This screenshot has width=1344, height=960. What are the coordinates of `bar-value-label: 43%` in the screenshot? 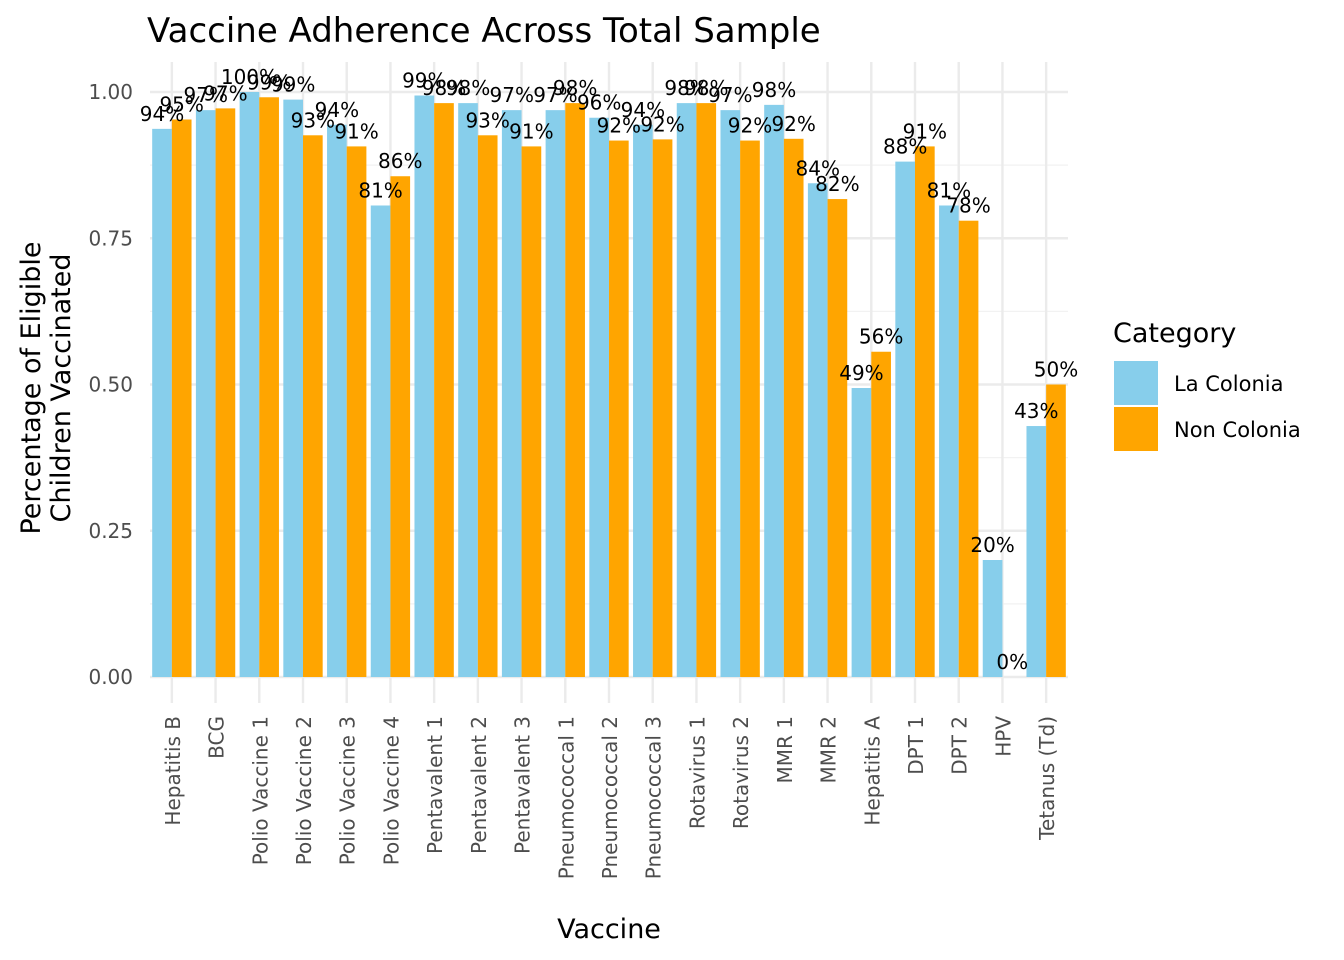 It's located at (1036, 411).